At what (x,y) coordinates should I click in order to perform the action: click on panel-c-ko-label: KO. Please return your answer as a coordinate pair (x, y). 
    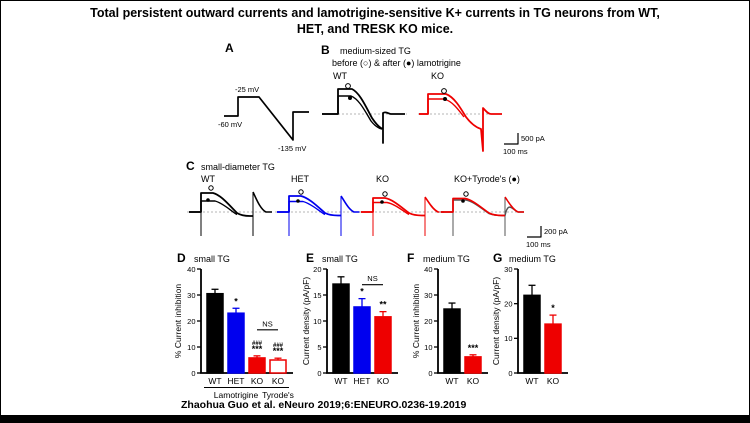
    Looking at the image, I should click on (383, 179).